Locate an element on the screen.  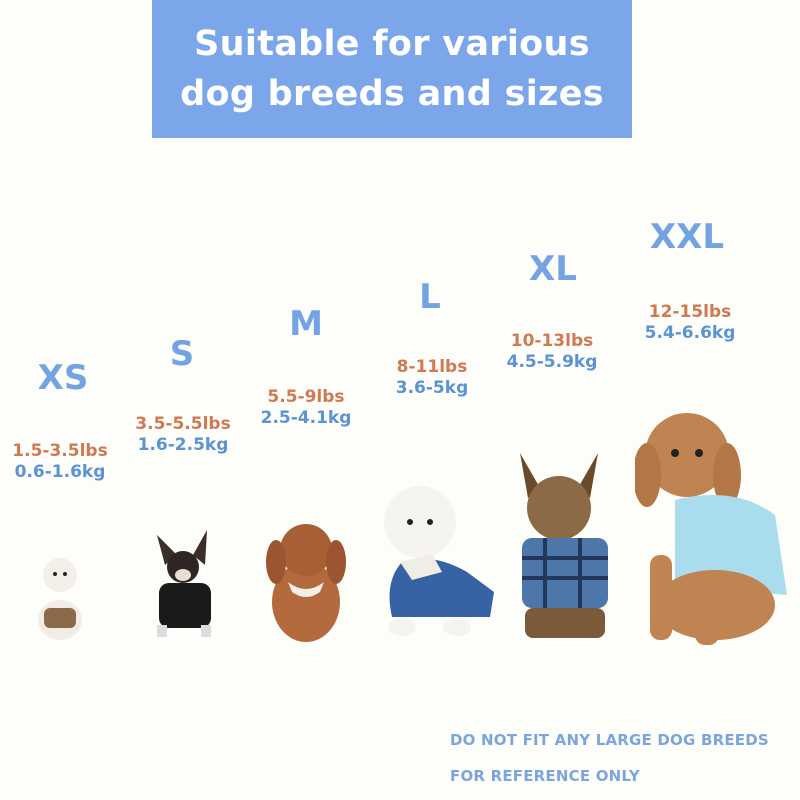
weight-lbs: 3.5-5.5lbs is located at coordinates (183, 424).